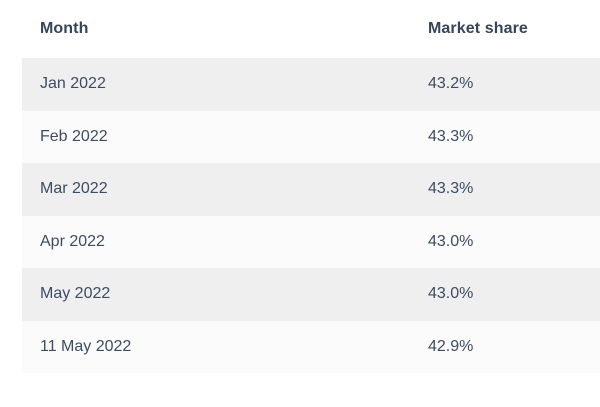  What do you see at coordinates (311, 136) in the screenshot?
I see `table-row: Feb 2022 43.3%` at bounding box center [311, 136].